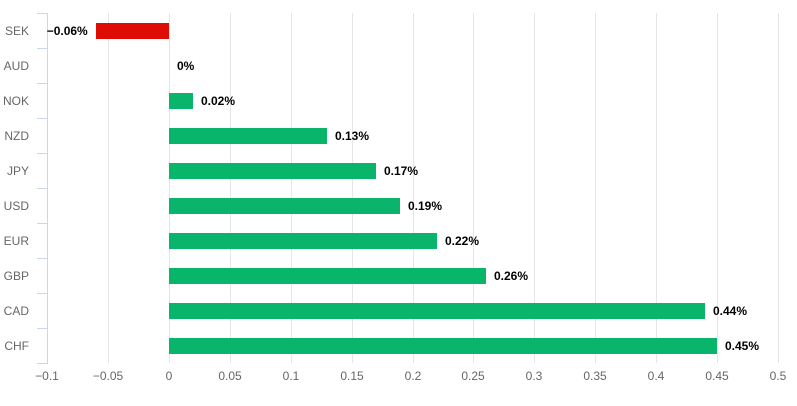 This screenshot has height=406, width=797. I want to click on x-axis-label: −0.05, so click(108, 376).